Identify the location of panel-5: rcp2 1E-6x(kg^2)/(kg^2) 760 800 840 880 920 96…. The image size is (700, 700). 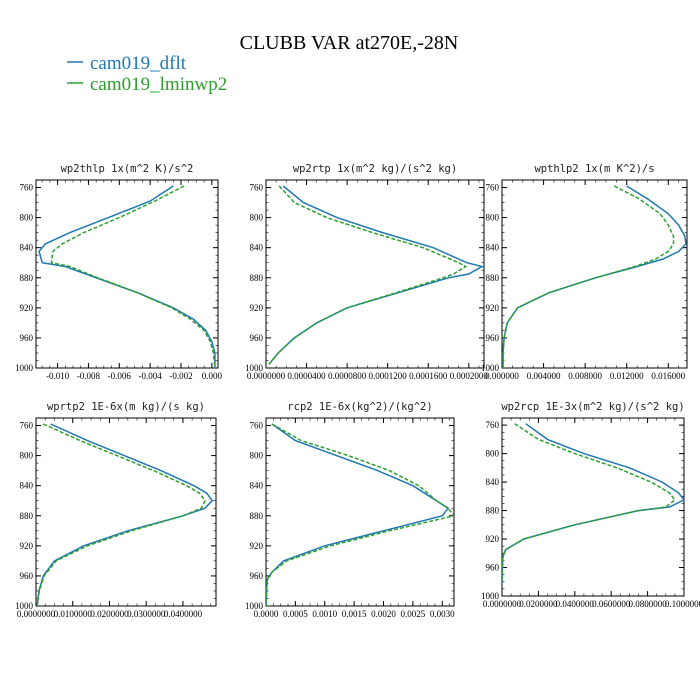
(350, 510).